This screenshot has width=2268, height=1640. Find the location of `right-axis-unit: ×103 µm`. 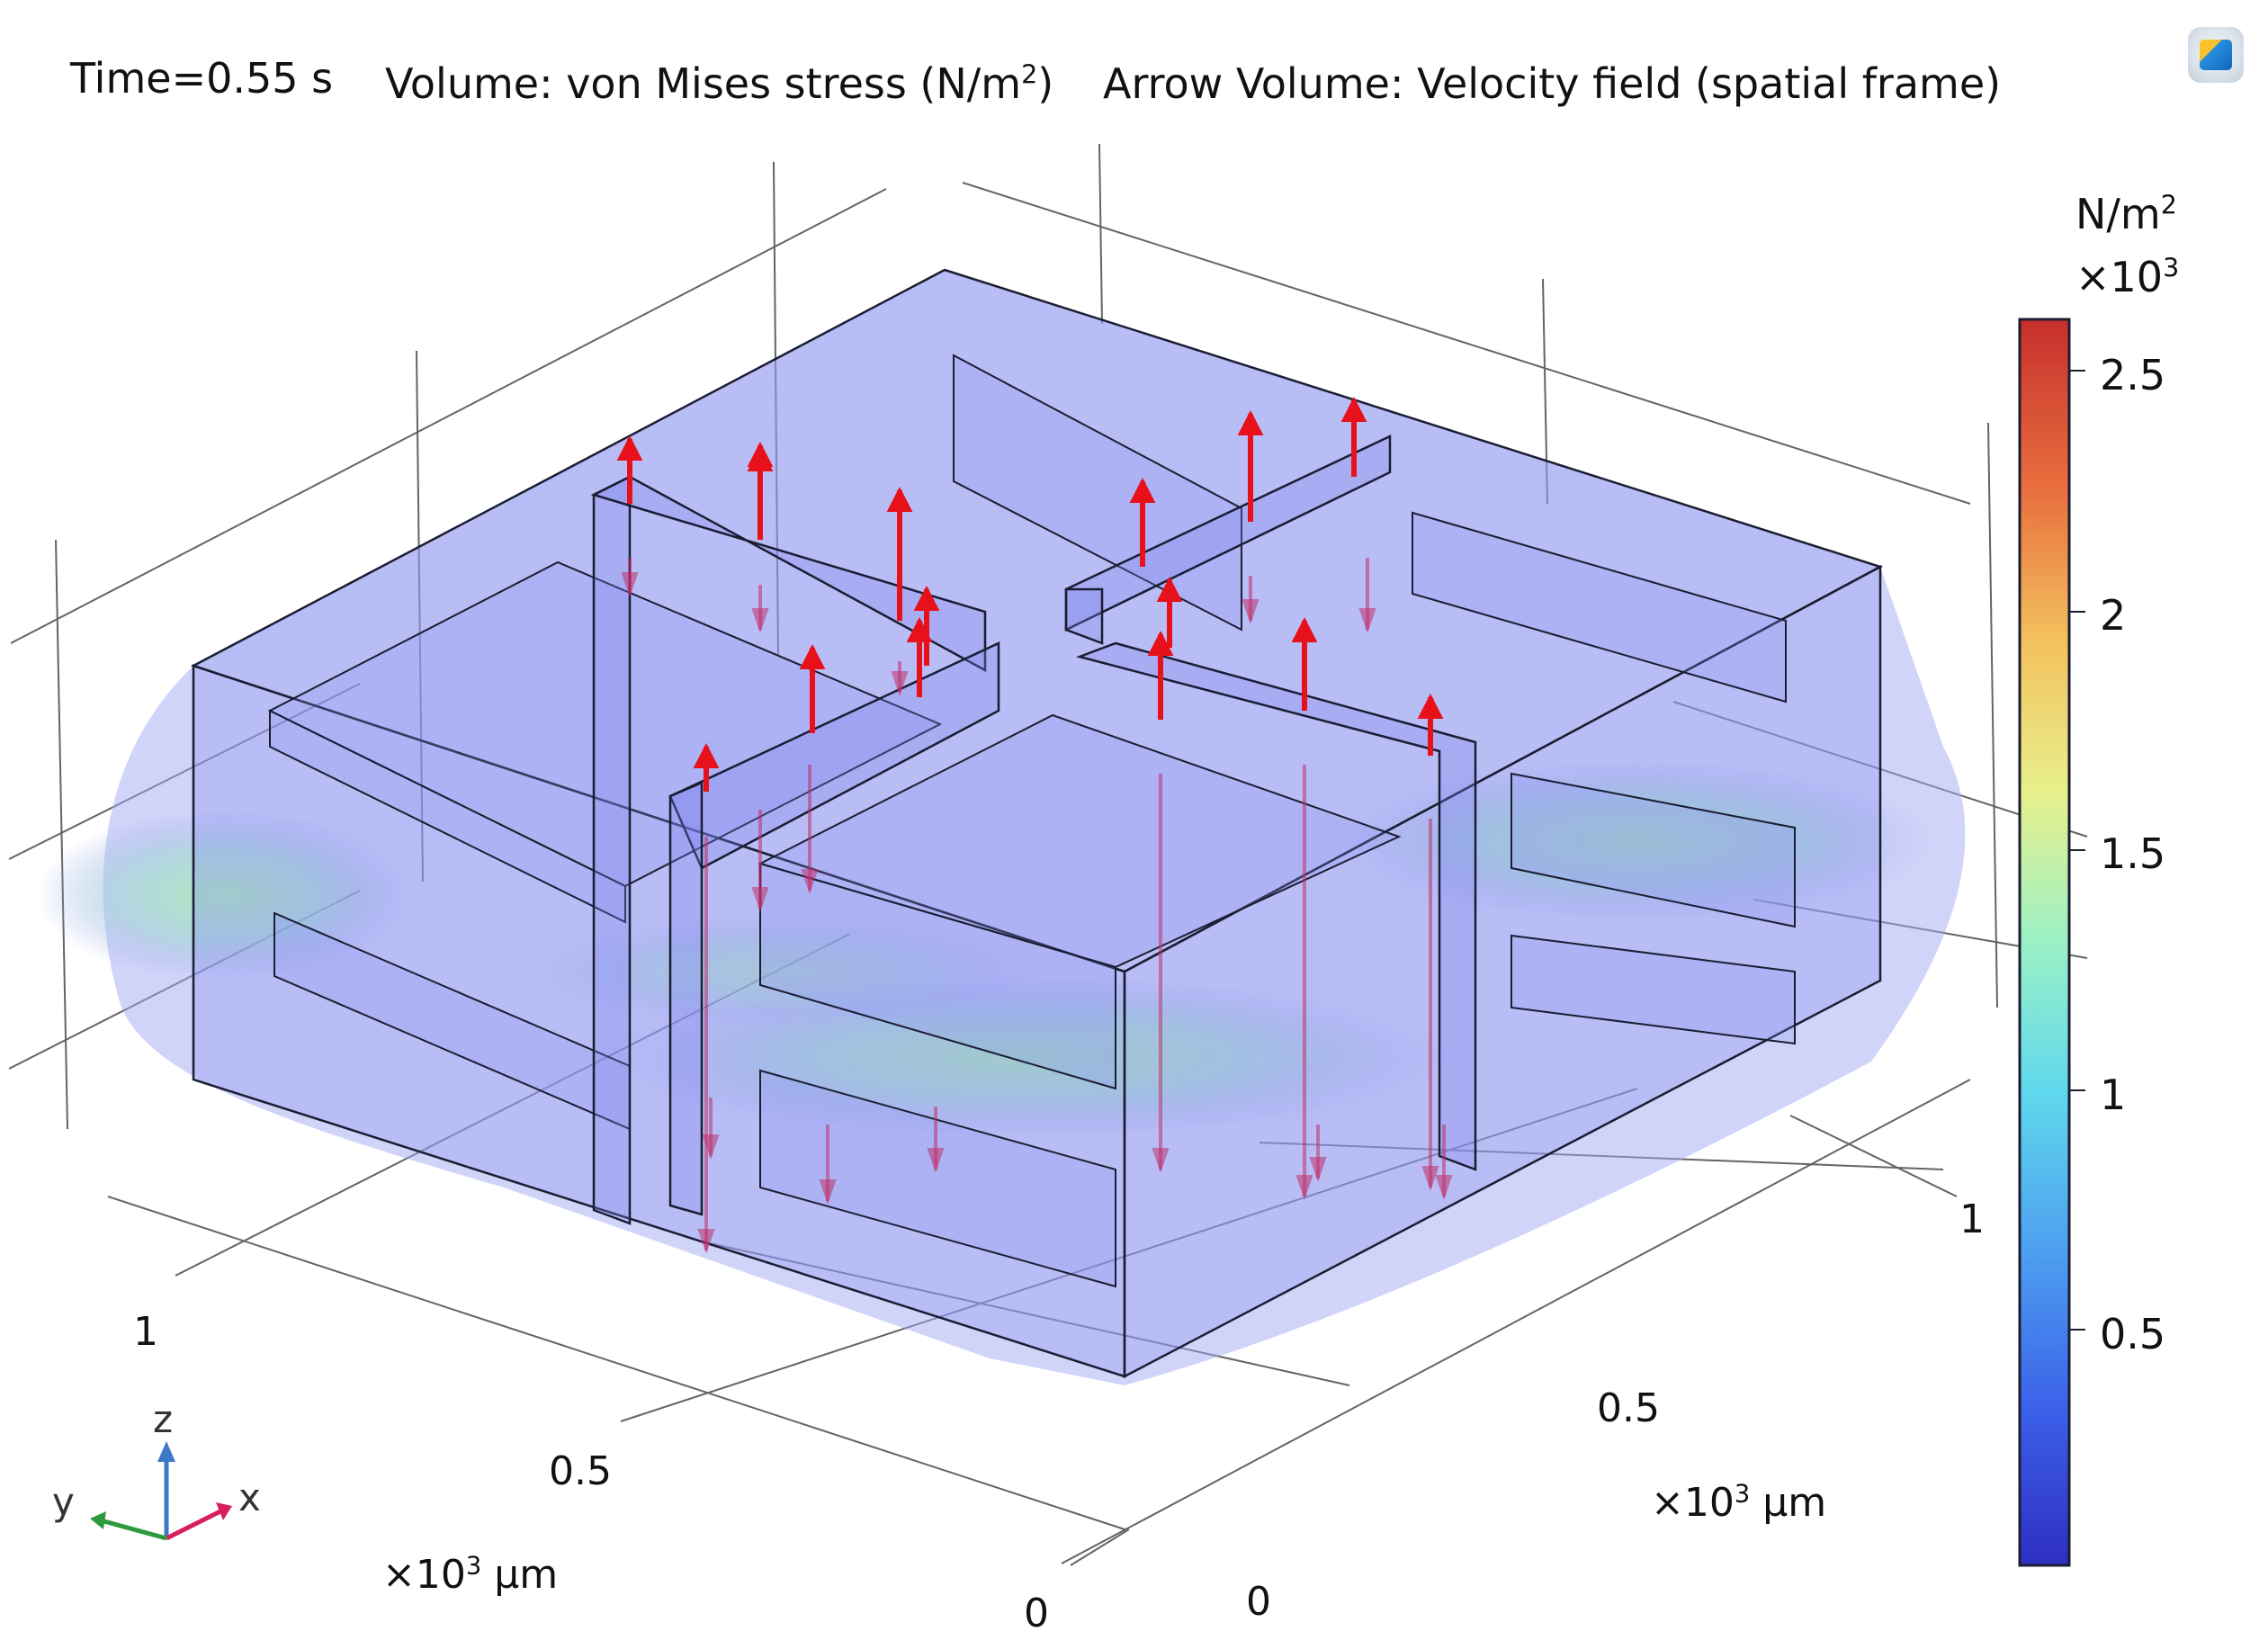

right-axis-unit: ×103 µm is located at coordinates (1739, 1503).